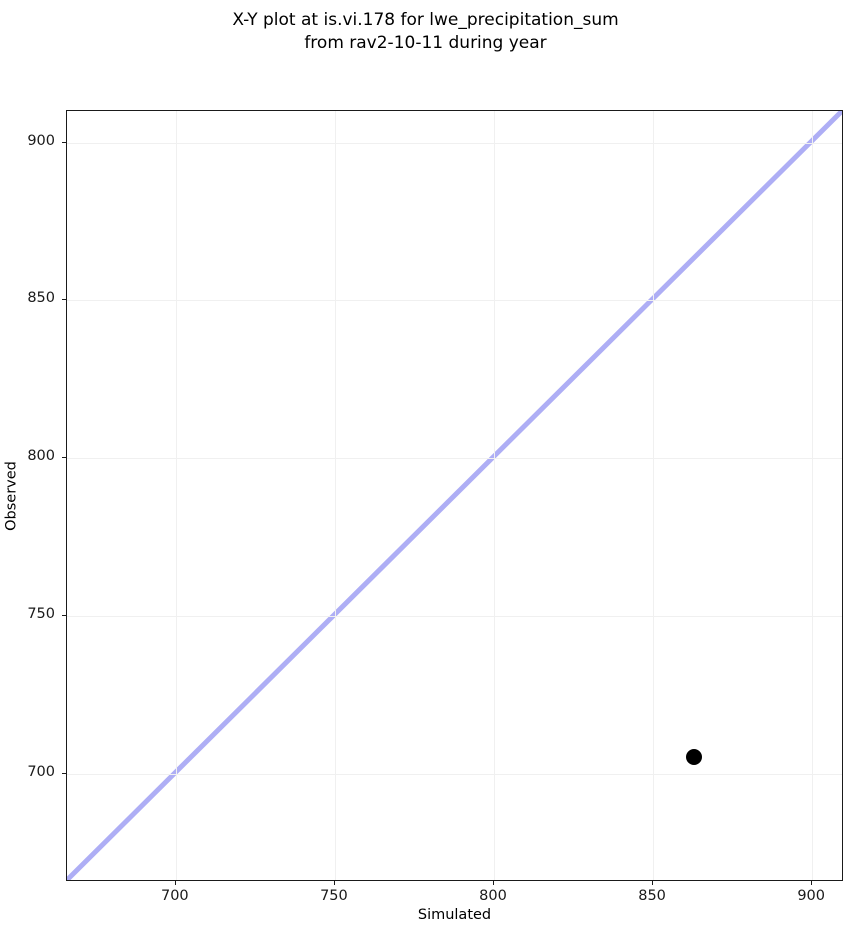 The width and height of the screenshot is (851, 934). I want to click on data-point, so click(694, 756).